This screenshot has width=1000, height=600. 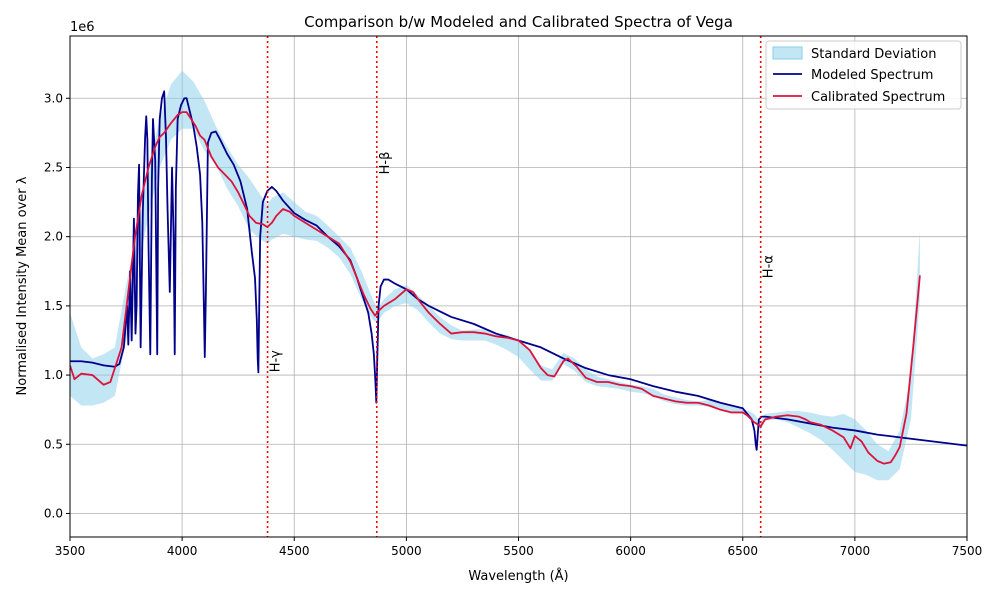 I want to click on x-tick-label: 3500, so click(x=70, y=551).